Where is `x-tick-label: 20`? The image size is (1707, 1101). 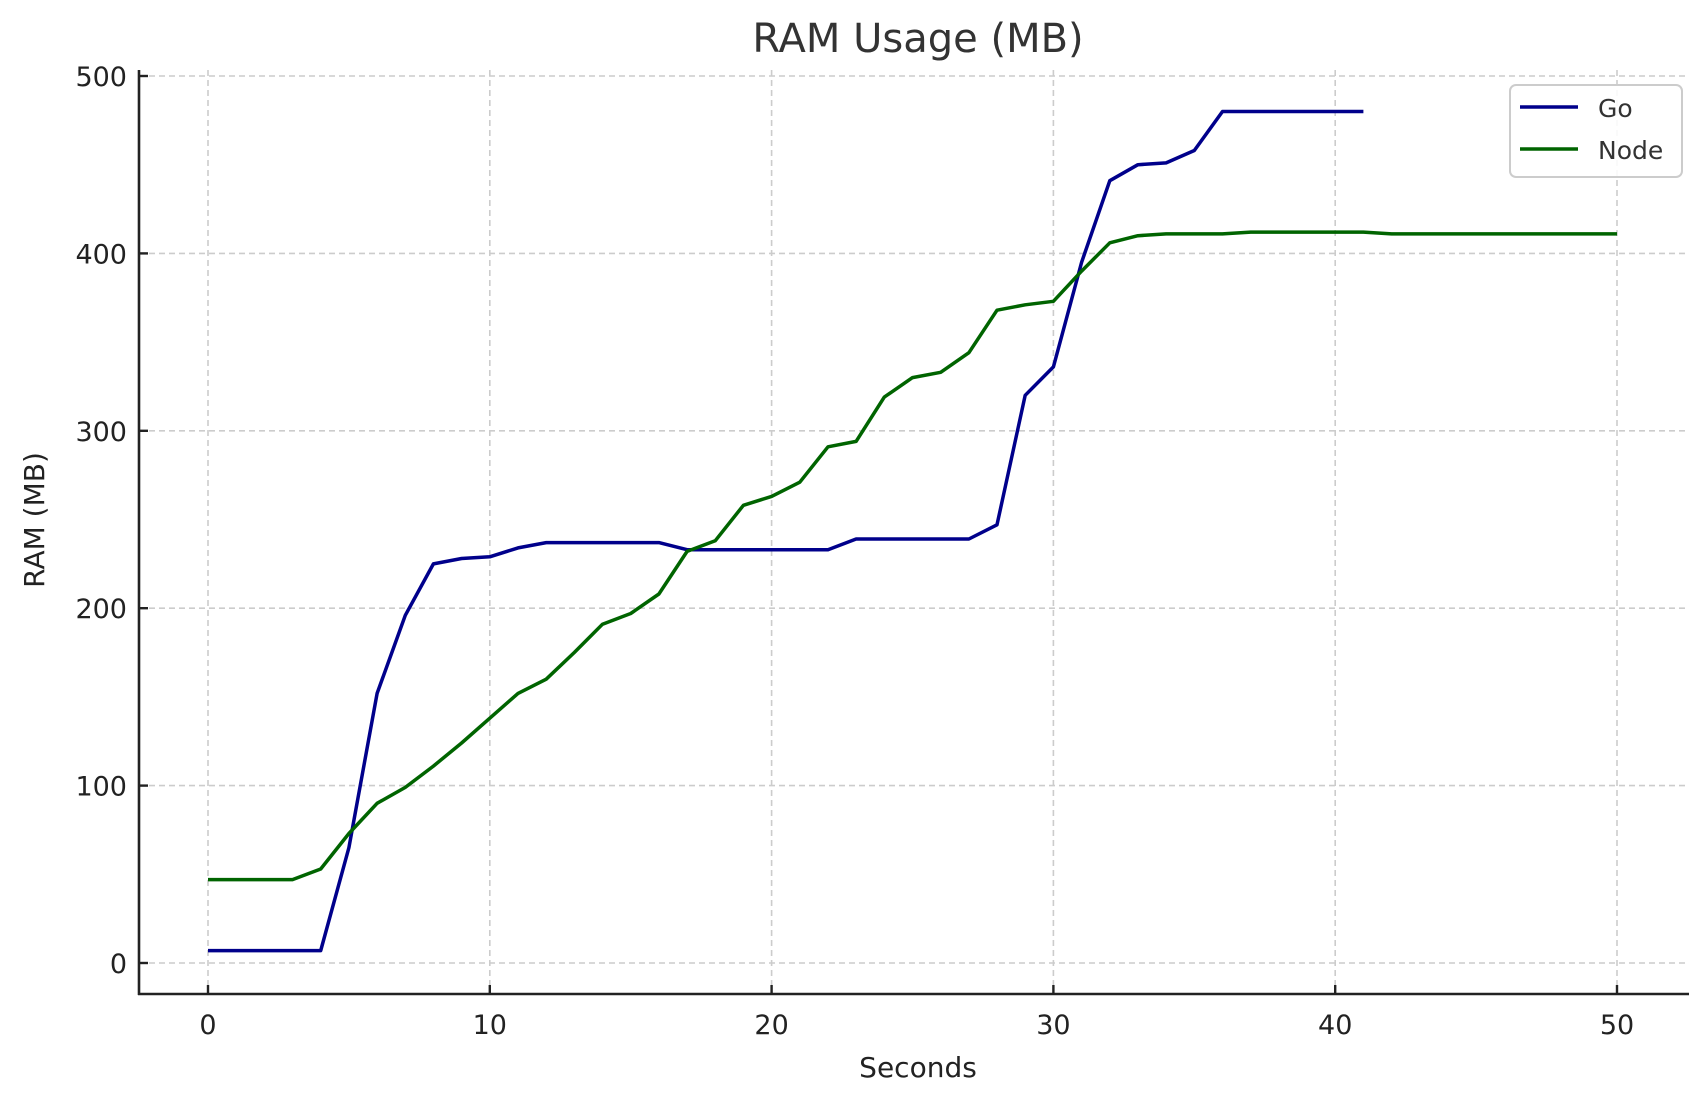 x-tick-label: 20 is located at coordinates (771, 1025).